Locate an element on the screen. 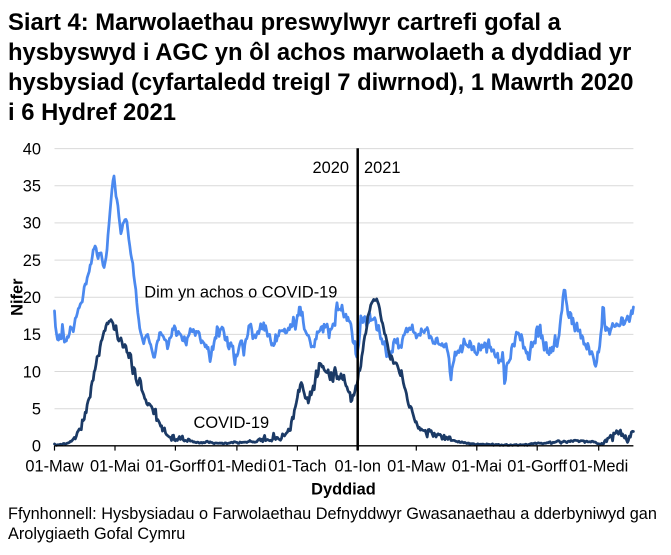 This screenshot has height=555, width=671. svg-text: 35 is located at coordinates (32, 187).